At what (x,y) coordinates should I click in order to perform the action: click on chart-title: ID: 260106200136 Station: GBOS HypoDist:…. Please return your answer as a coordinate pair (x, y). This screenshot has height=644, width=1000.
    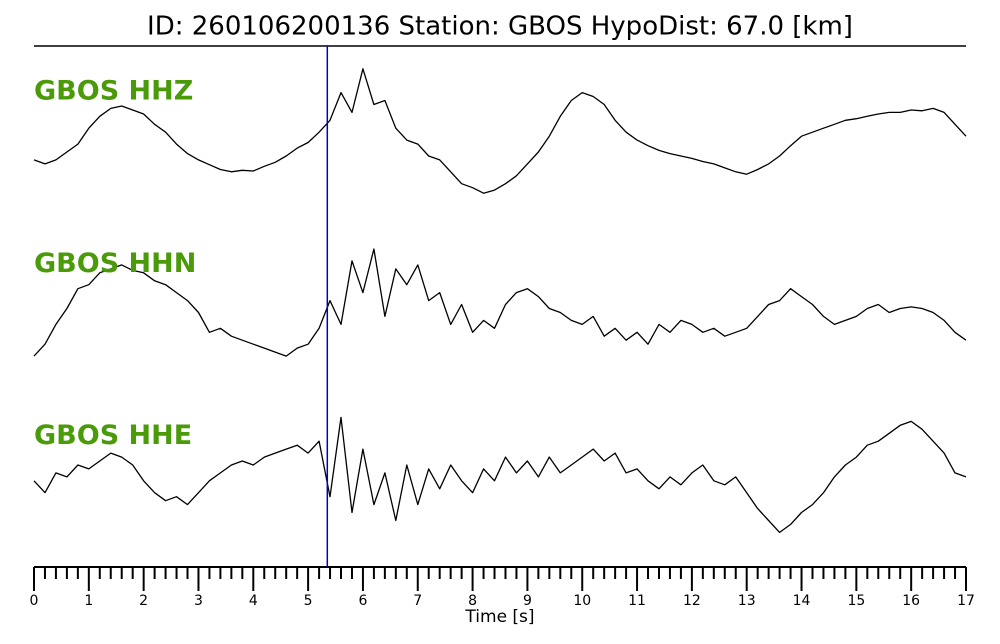
    Looking at the image, I should click on (500, 27).